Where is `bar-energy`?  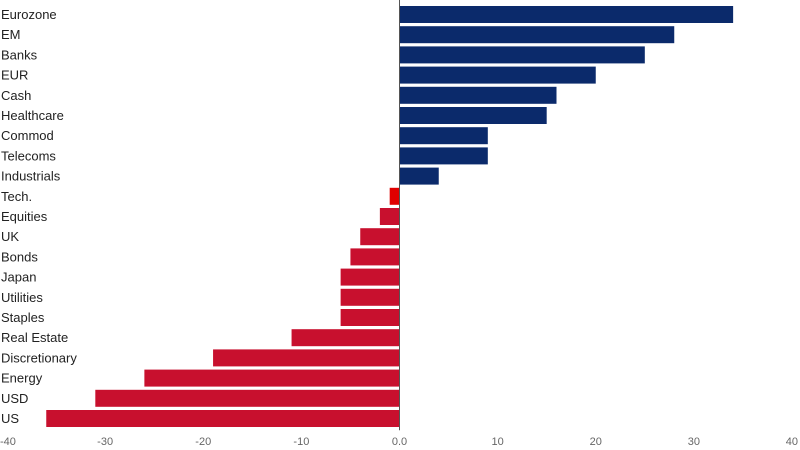 bar-energy is located at coordinates (272, 378).